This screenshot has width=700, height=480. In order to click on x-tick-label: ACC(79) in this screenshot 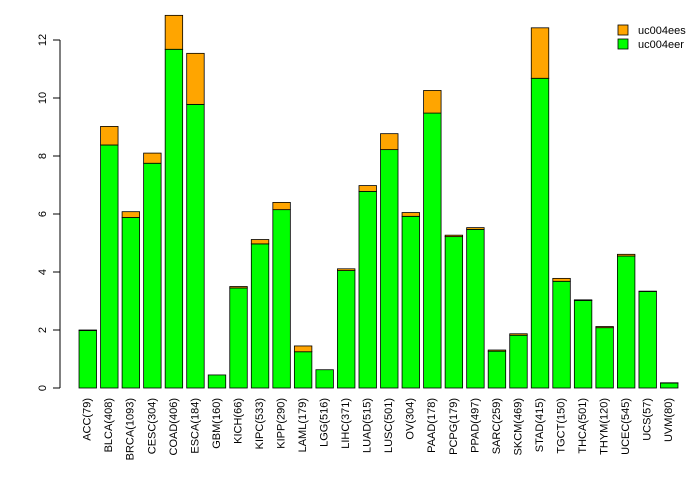, I will do `click(88, 419)`.